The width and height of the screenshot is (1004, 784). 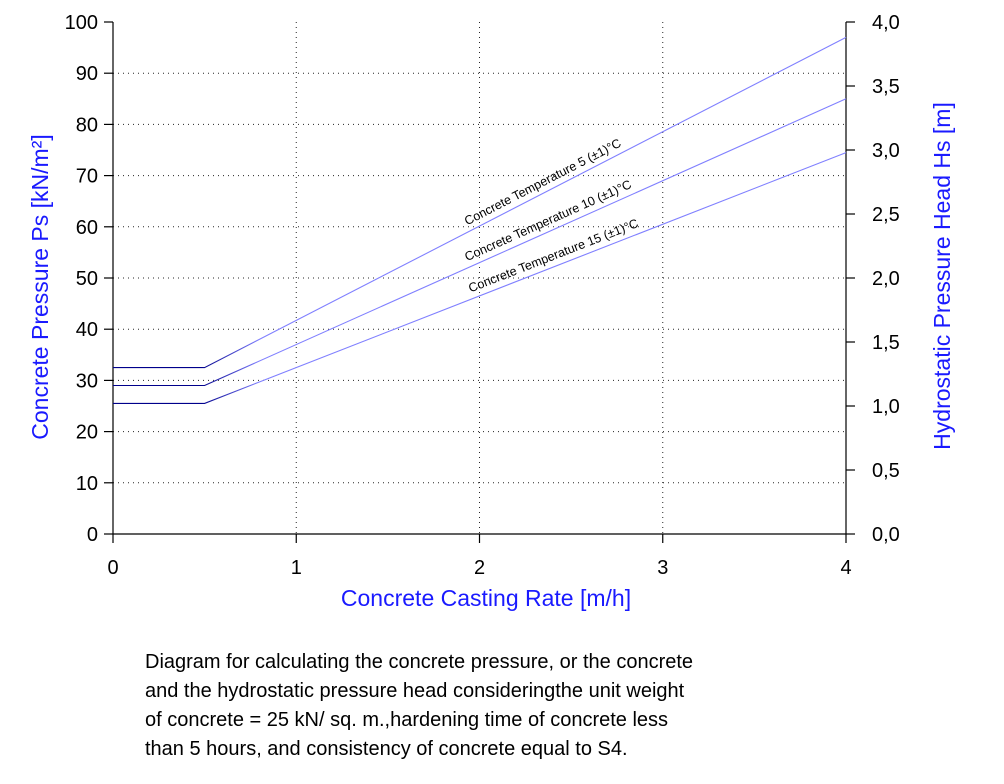 What do you see at coordinates (886, 535) in the screenshot?
I see `y2-tick-label: 0,0` at bounding box center [886, 535].